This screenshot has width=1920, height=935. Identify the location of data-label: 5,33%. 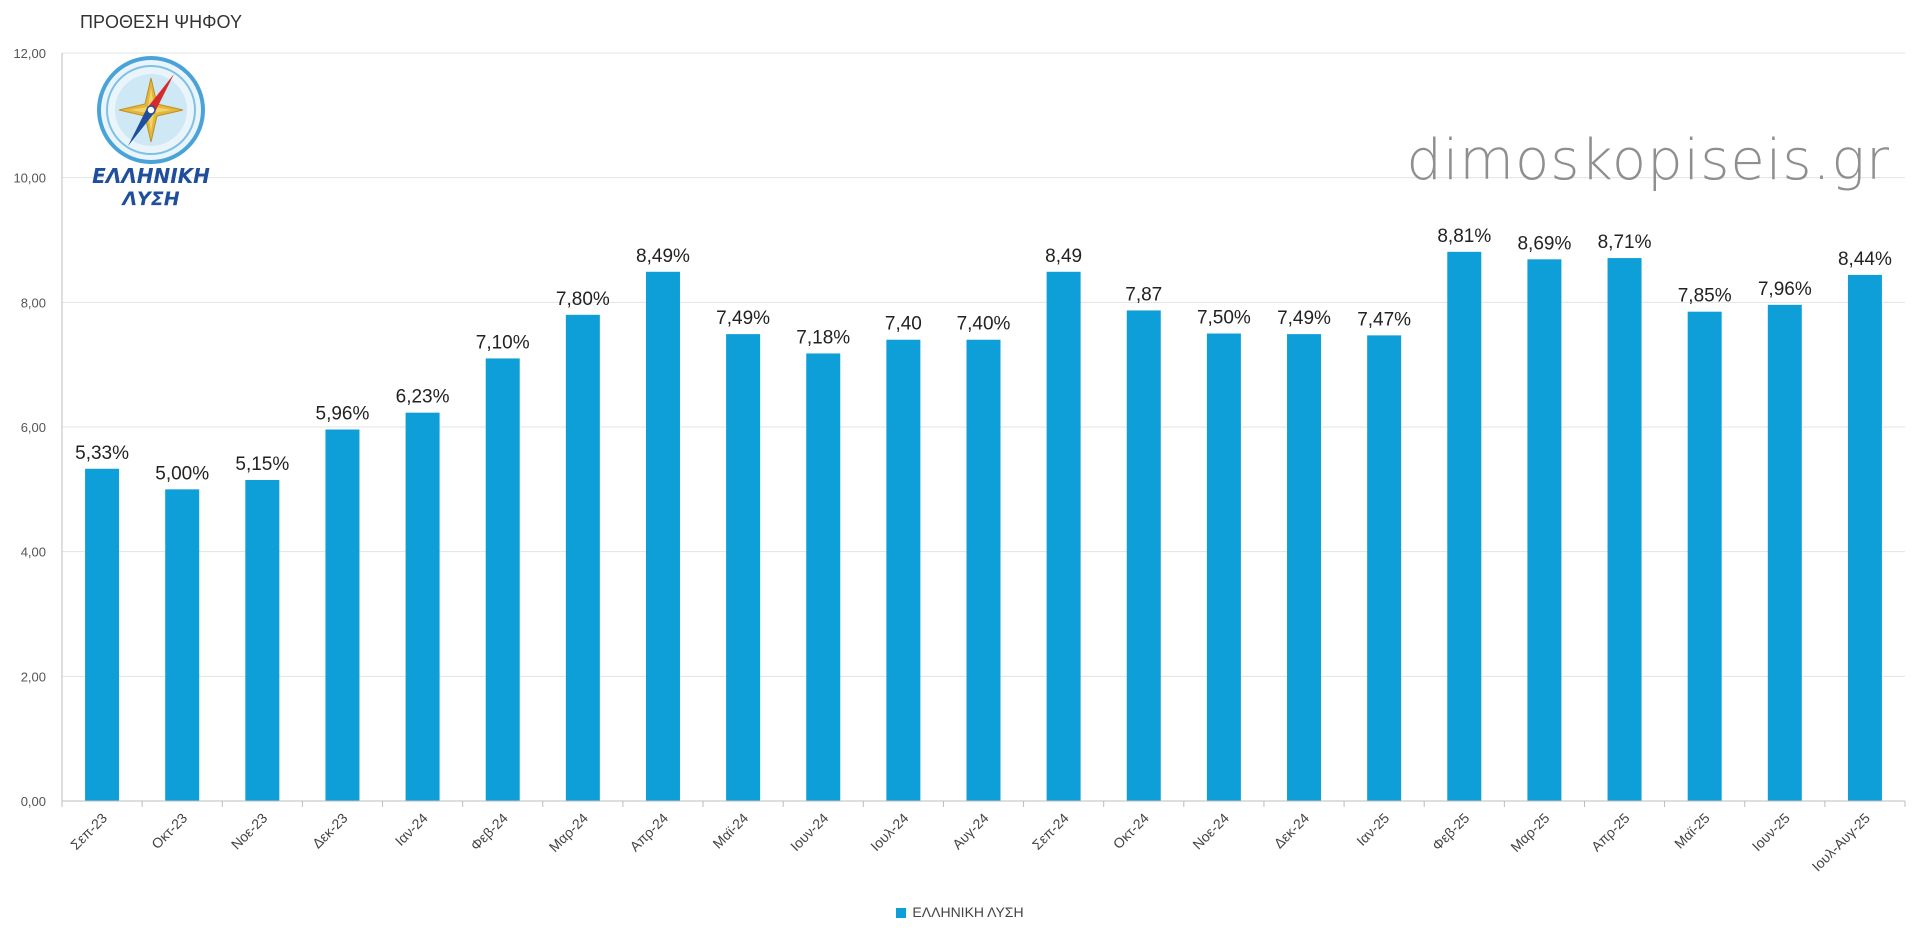
(102, 453).